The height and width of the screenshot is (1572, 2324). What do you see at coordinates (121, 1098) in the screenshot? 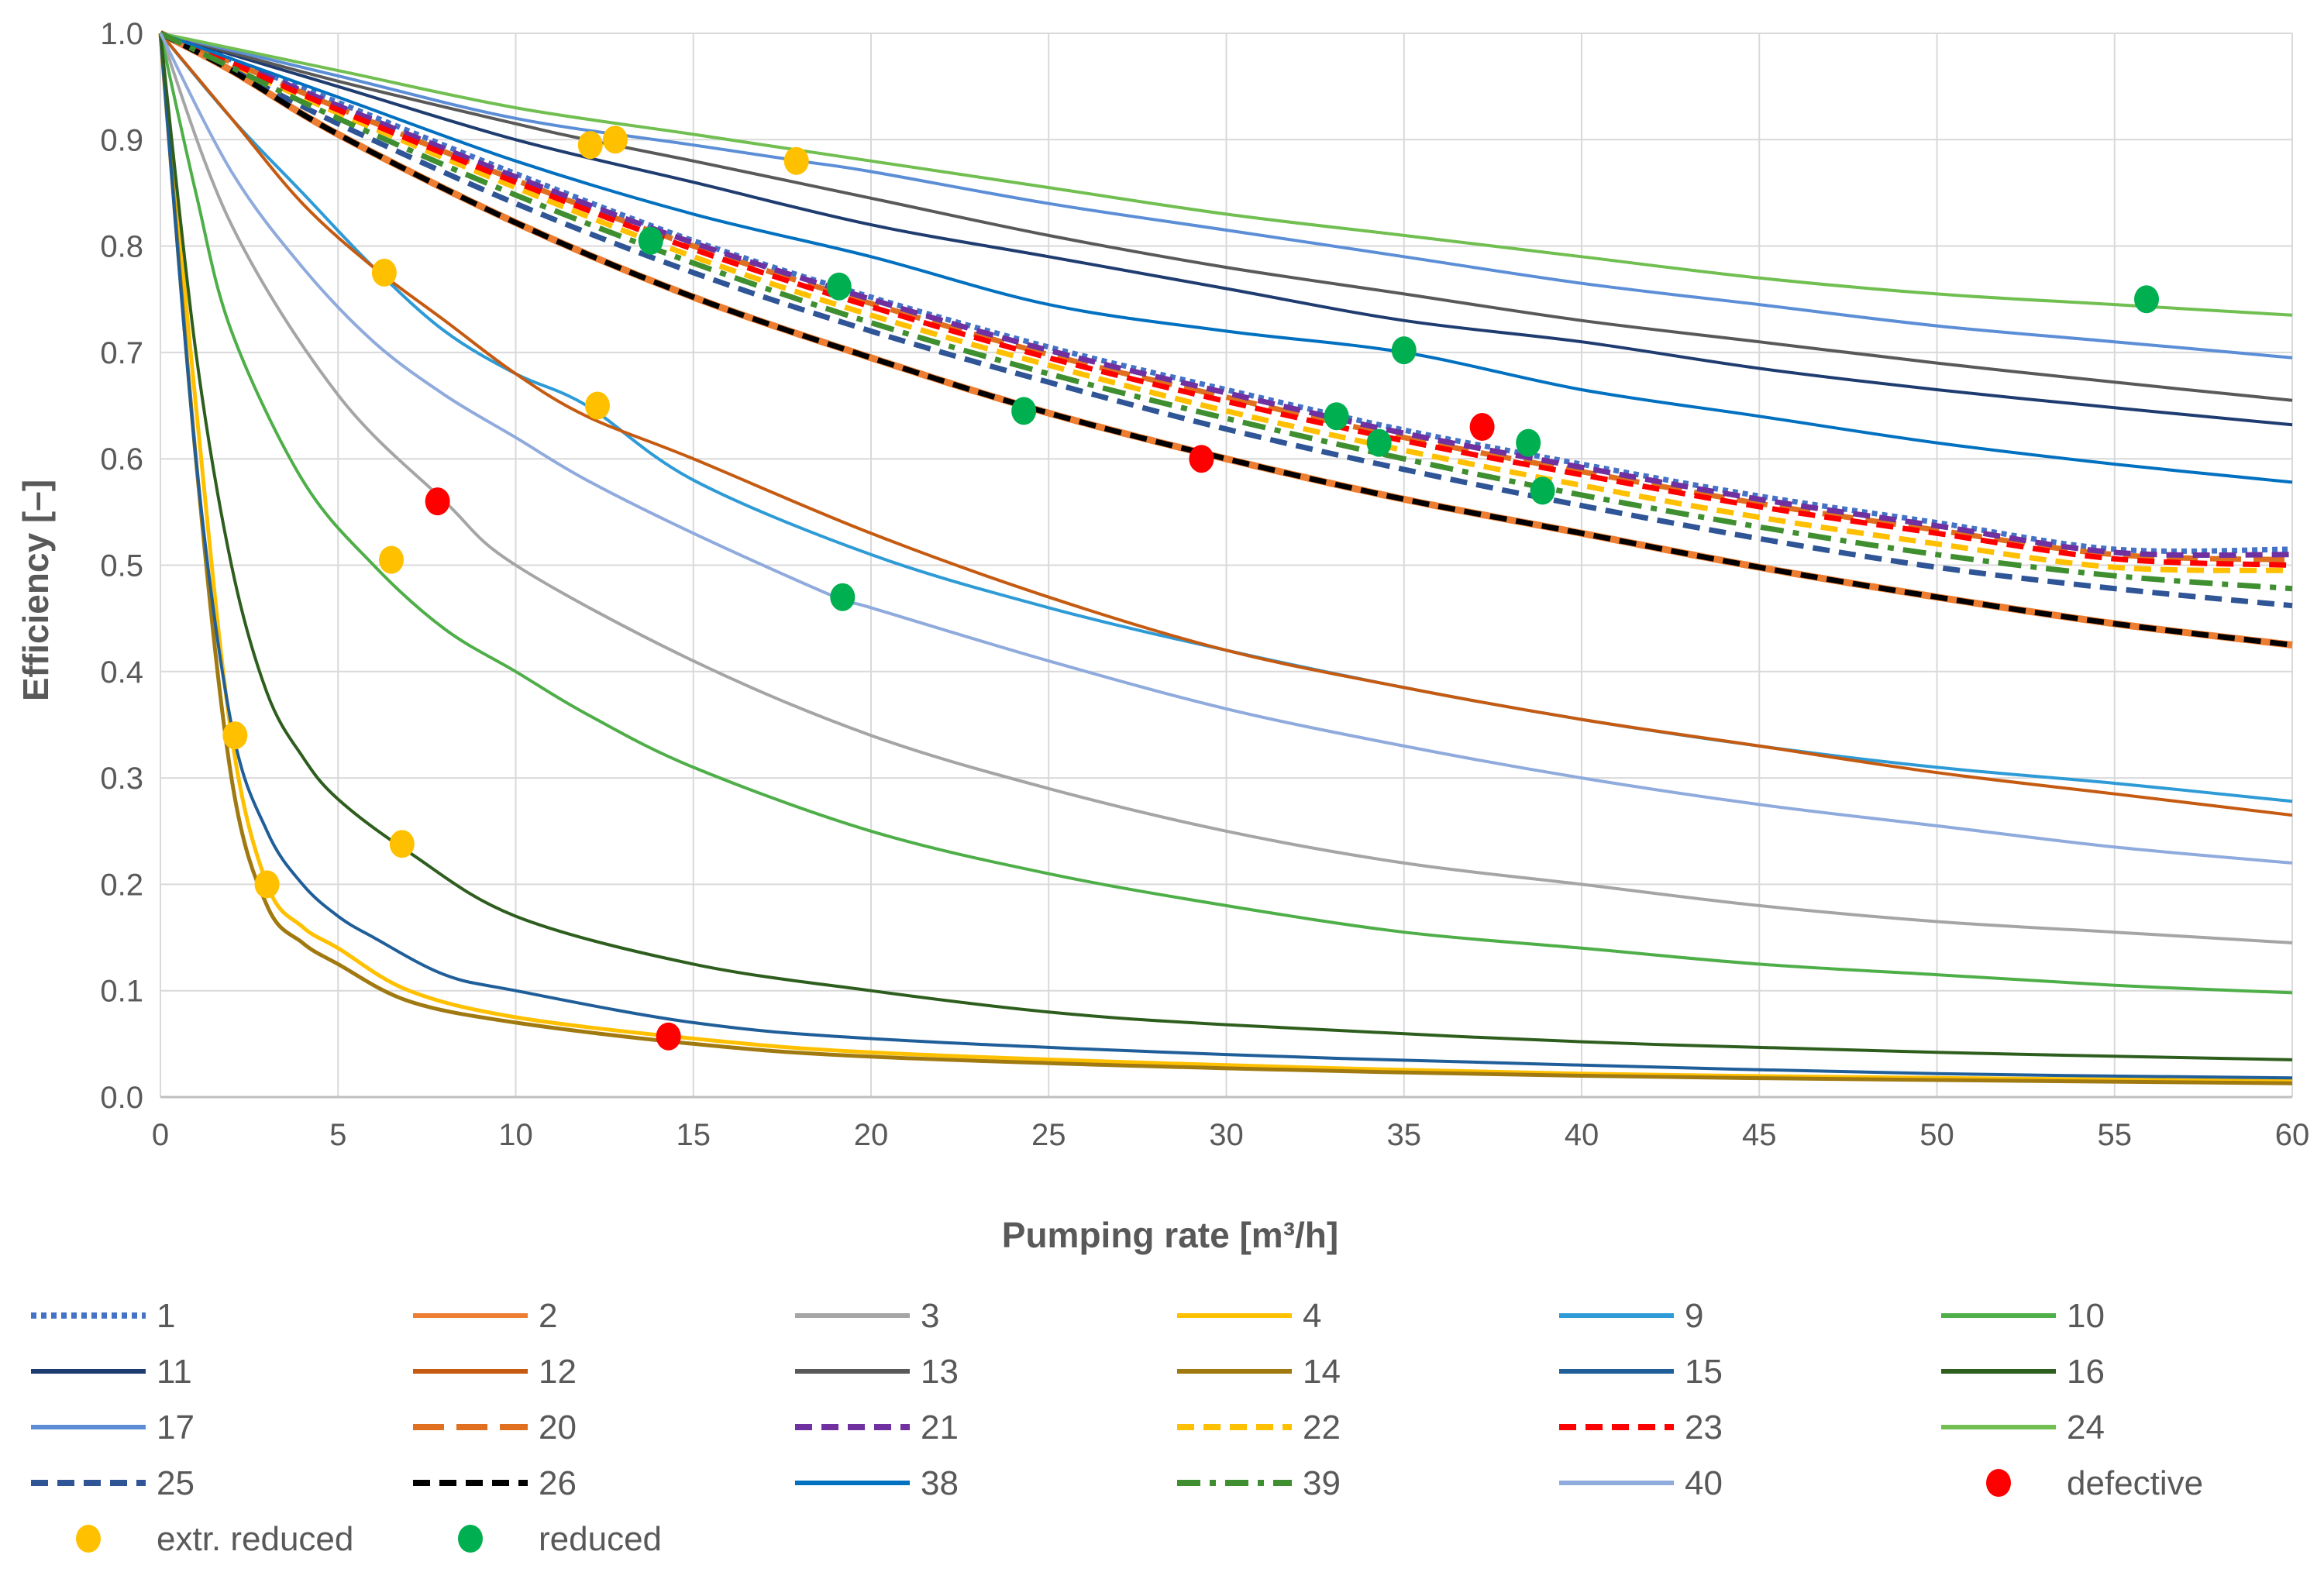
I see `y-tick-label: 0.0` at bounding box center [121, 1098].